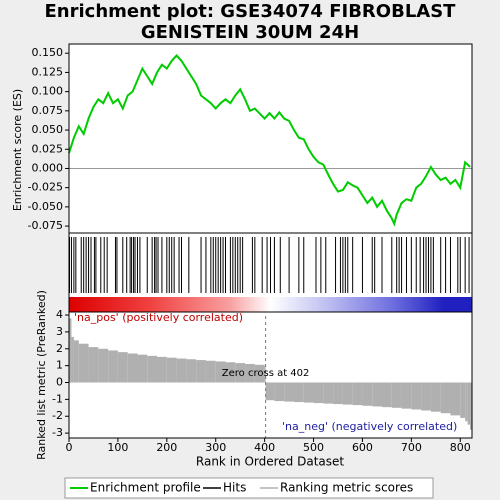  I want to click on y-tick-label: -2, so click(57, 415).